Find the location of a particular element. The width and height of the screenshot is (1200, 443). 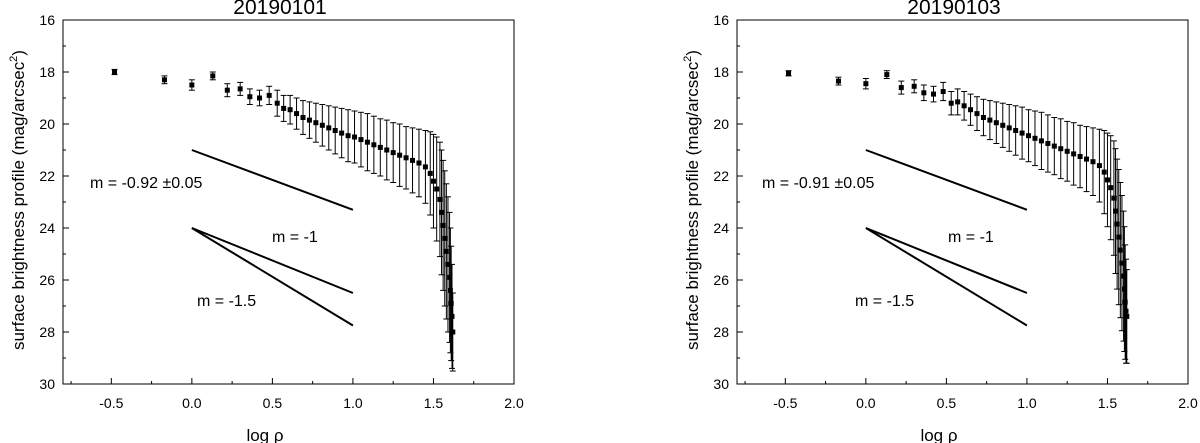

annotation-slope-fit: m = -0.91 ±0.05 is located at coordinates (818, 183).